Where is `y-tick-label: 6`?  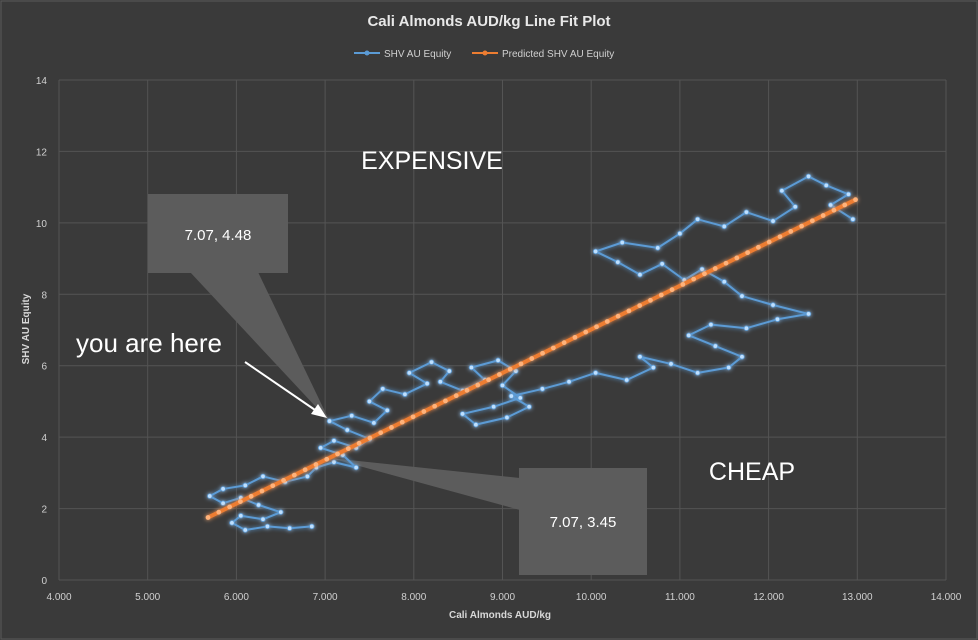
y-tick-label: 6 is located at coordinates (44, 367).